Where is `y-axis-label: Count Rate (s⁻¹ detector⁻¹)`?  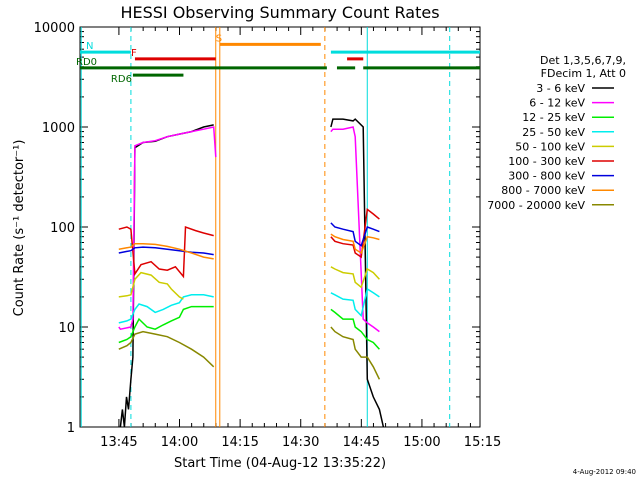
y-axis-label: Count Rate (s⁻¹ detector⁻¹) is located at coordinates (19, 228).